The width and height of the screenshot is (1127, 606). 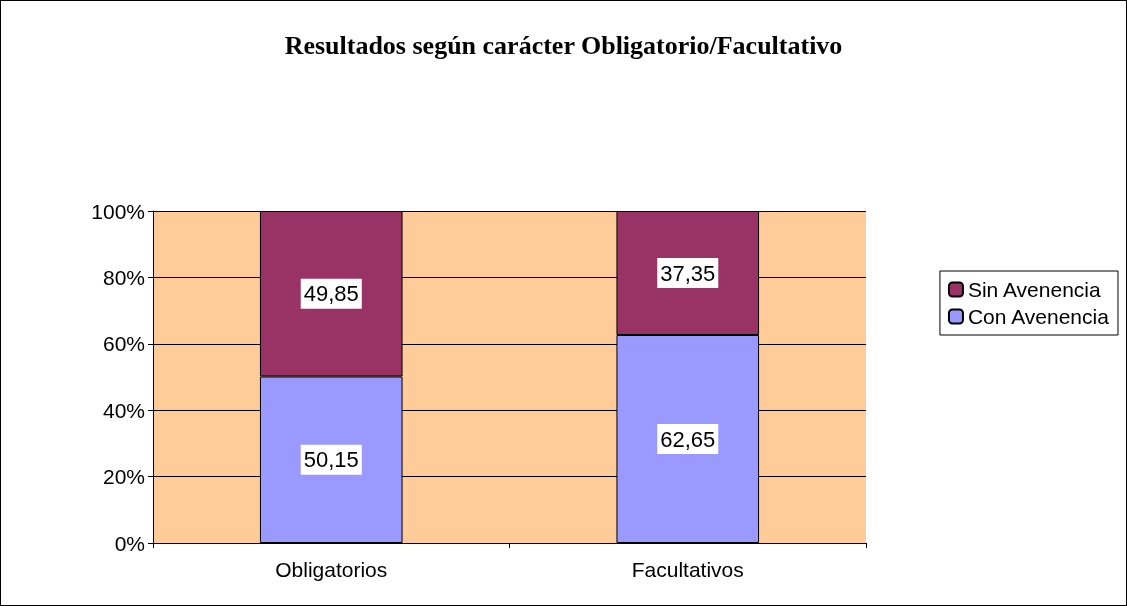 What do you see at coordinates (123, 477) in the screenshot?
I see `y-tick-label: 20%` at bounding box center [123, 477].